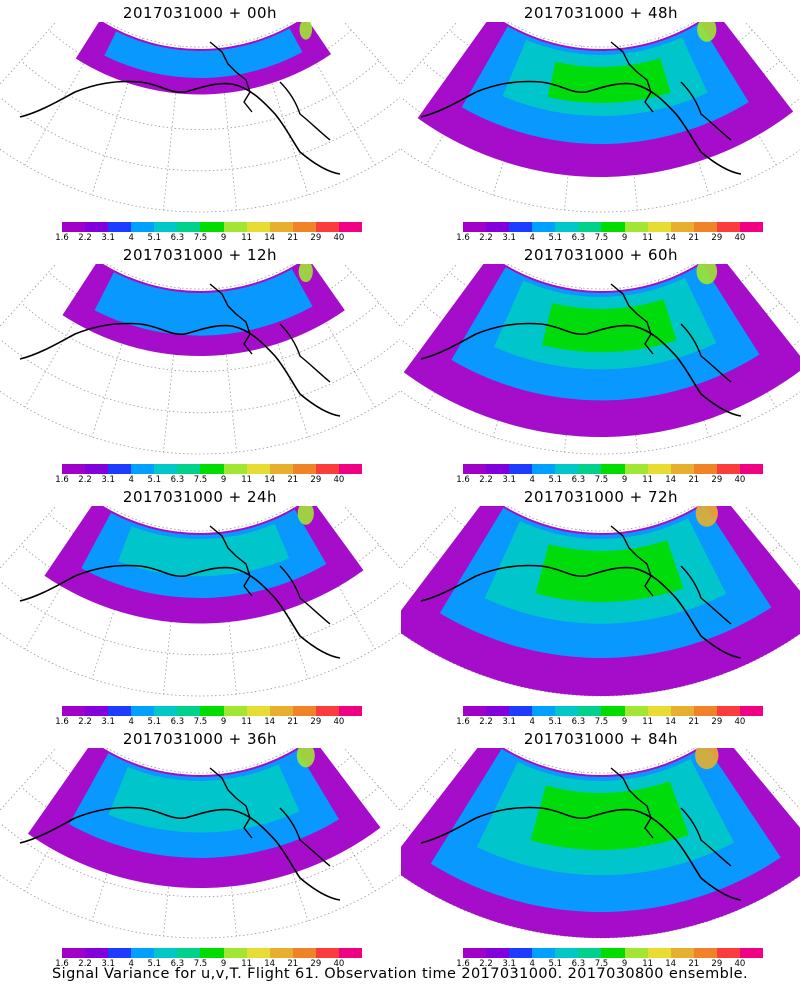 The height and width of the screenshot is (1000, 800). What do you see at coordinates (316, 238) in the screenshot?
I see `colorbar-tick-label: 29` at bounding box center [316, 238].